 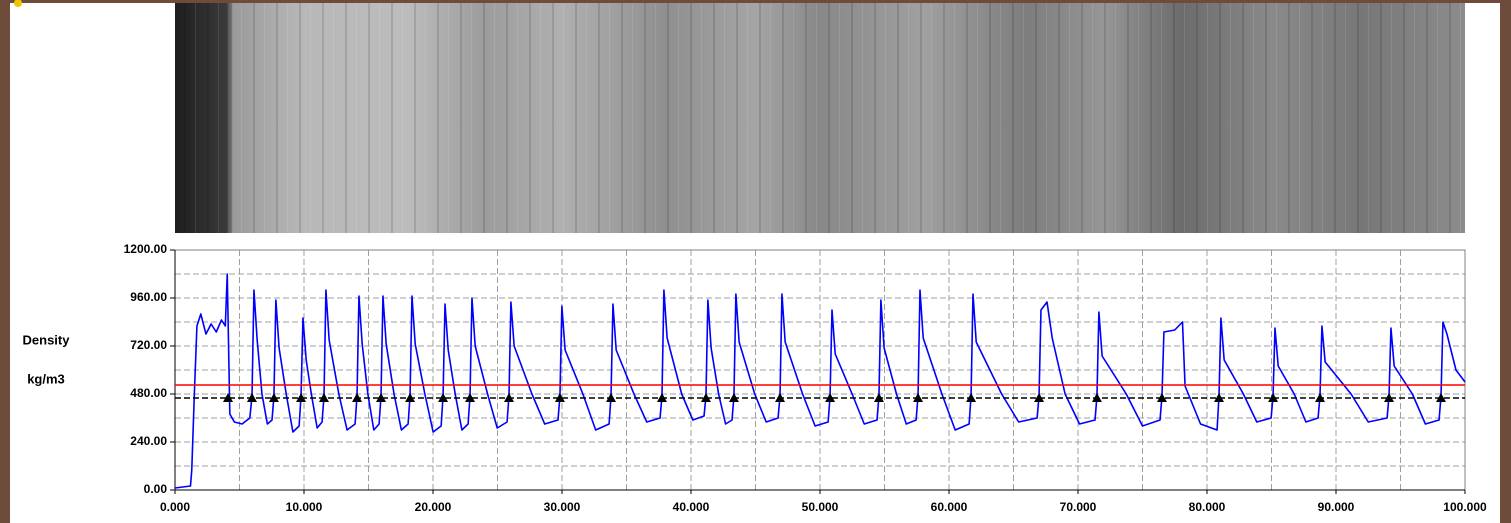 What do you see at coordinates (156, 489) in the screenshot?
I see `y-tick-label: 0.00` at bounding box center [156, 489].